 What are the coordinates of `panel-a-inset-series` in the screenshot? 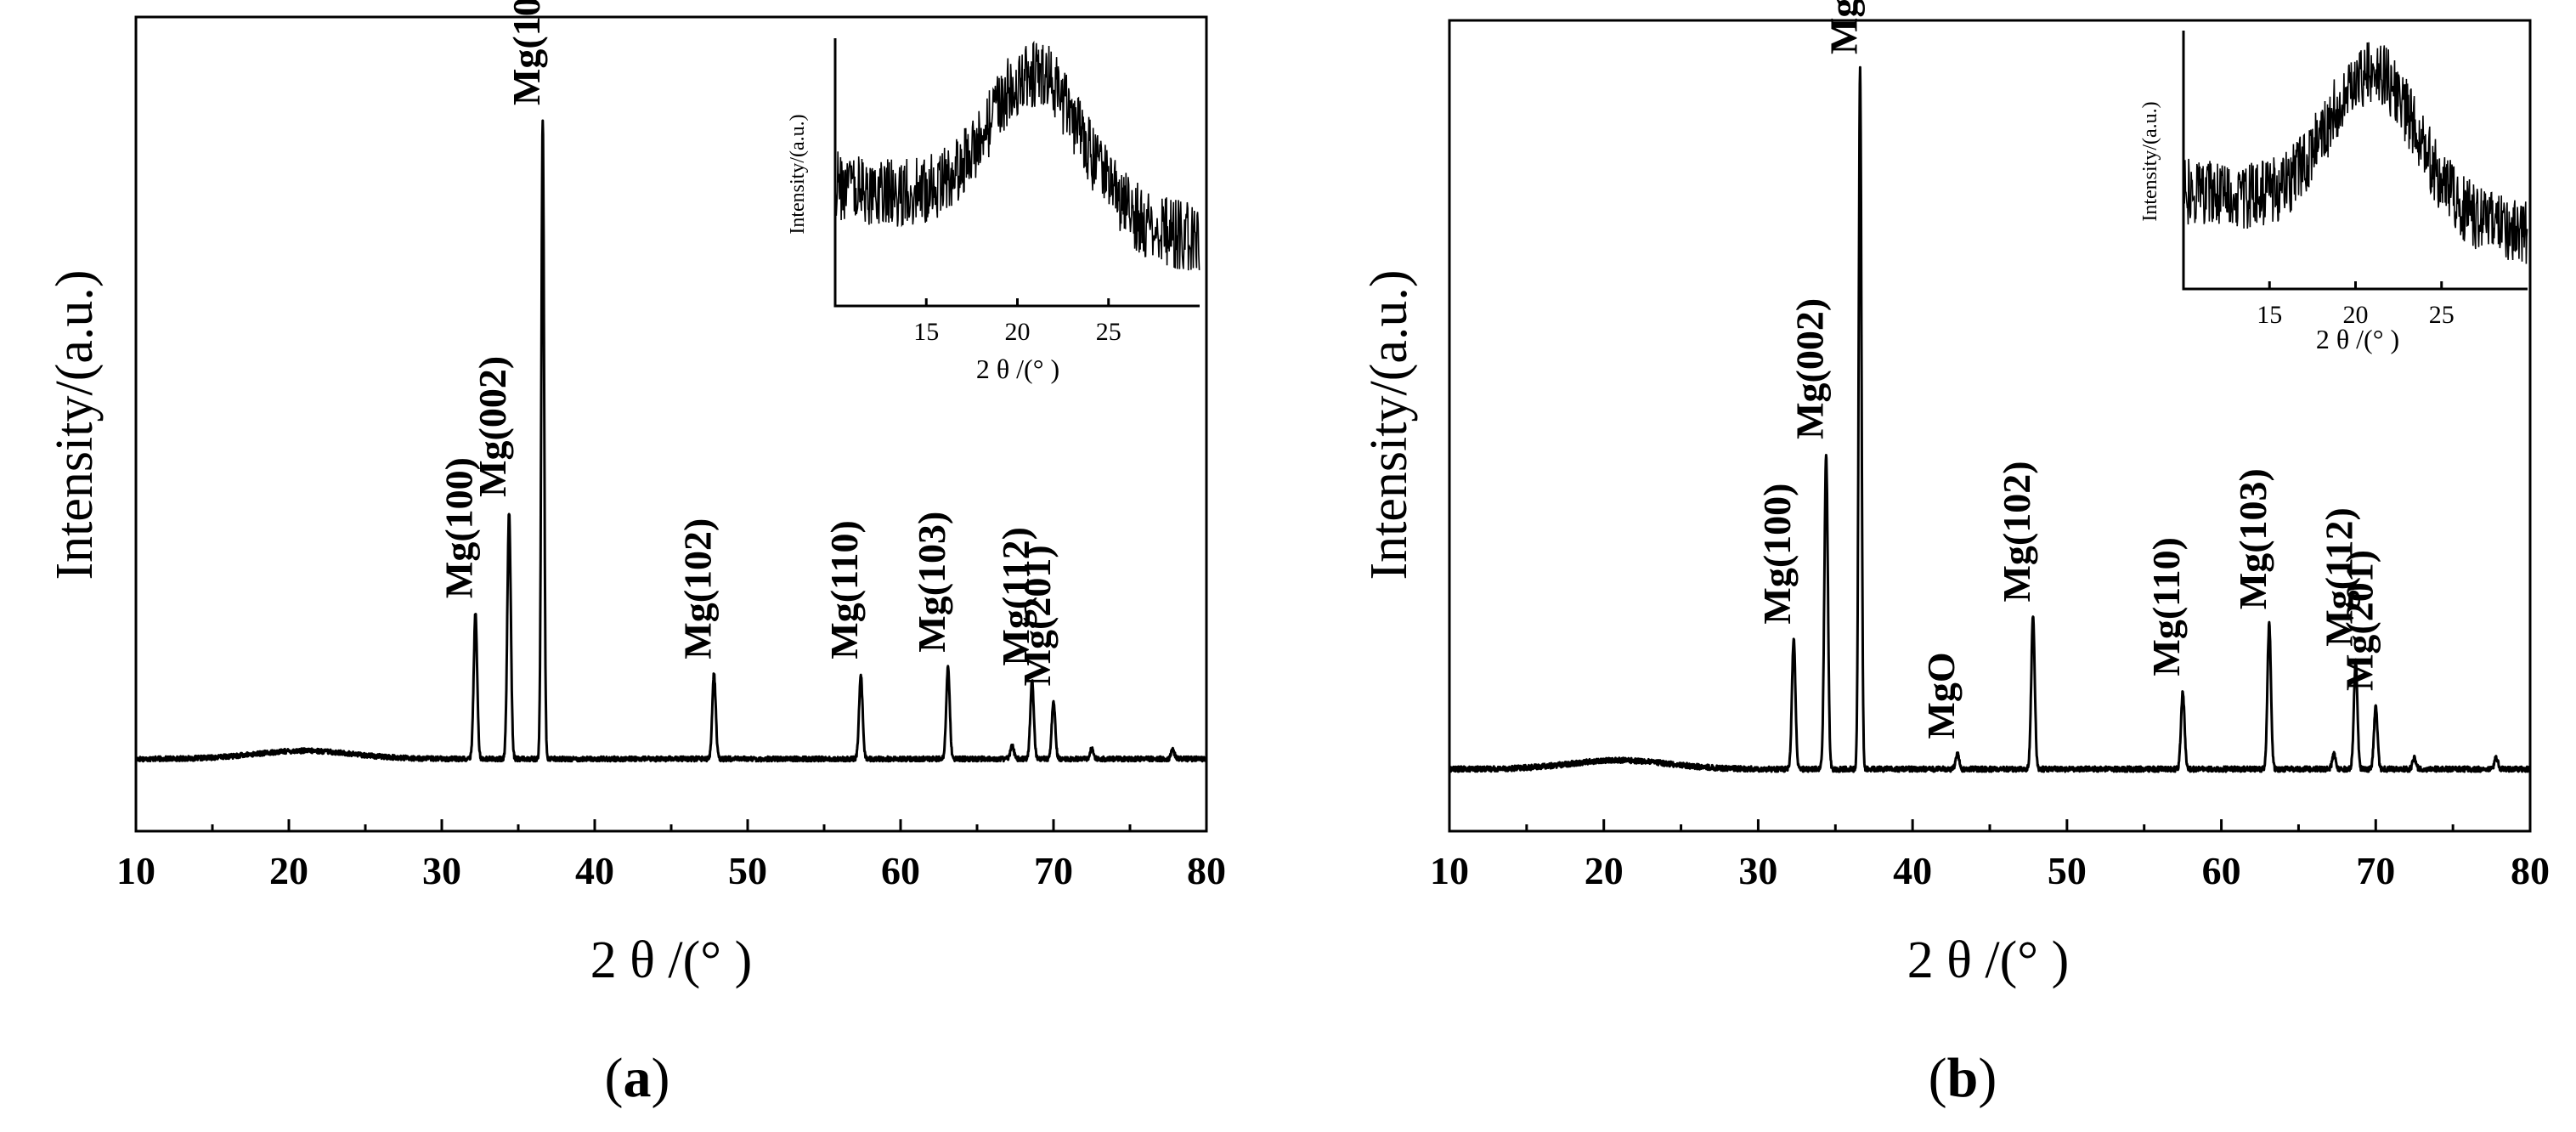 It's located at (1017, 155).